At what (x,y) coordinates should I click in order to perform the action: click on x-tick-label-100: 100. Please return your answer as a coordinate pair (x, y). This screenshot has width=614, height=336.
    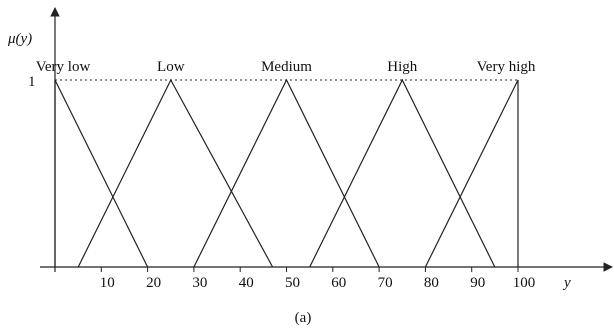
    Looking at the image, I should click on (524, 283).